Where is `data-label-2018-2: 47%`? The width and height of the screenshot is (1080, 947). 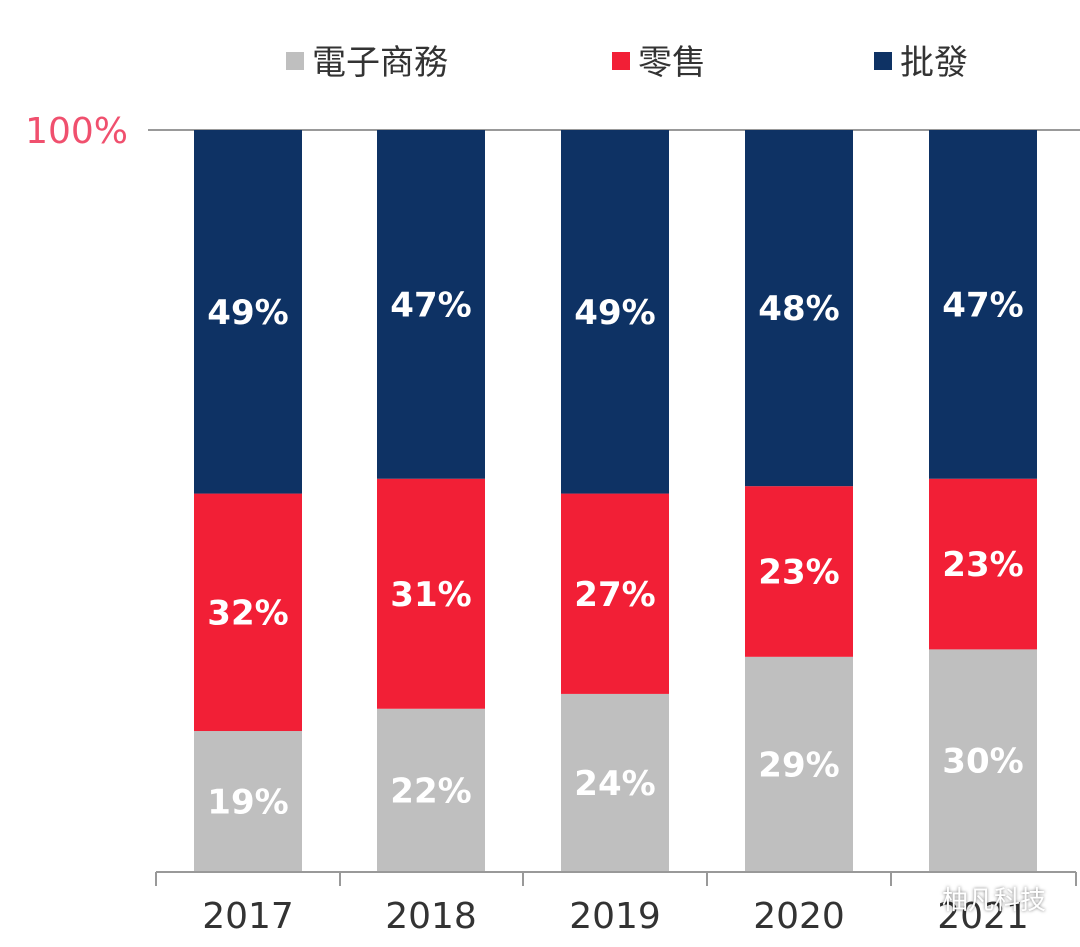 data-label-2018-2: 47% is located at coordinates (430, 305).